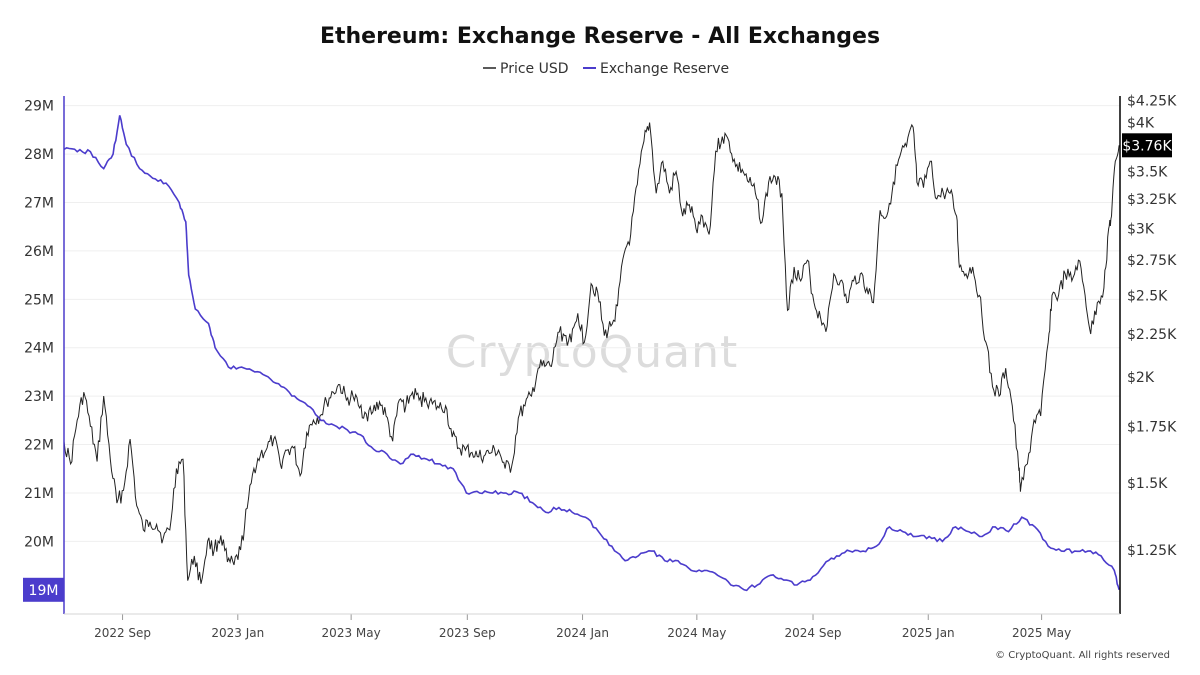 This screenshot has height=675, width=1200. What do you see at coordinates (1152, 427) in the screenshot?
I see `right-tick-label: $1.75K` at bounding box center [1152, 427].